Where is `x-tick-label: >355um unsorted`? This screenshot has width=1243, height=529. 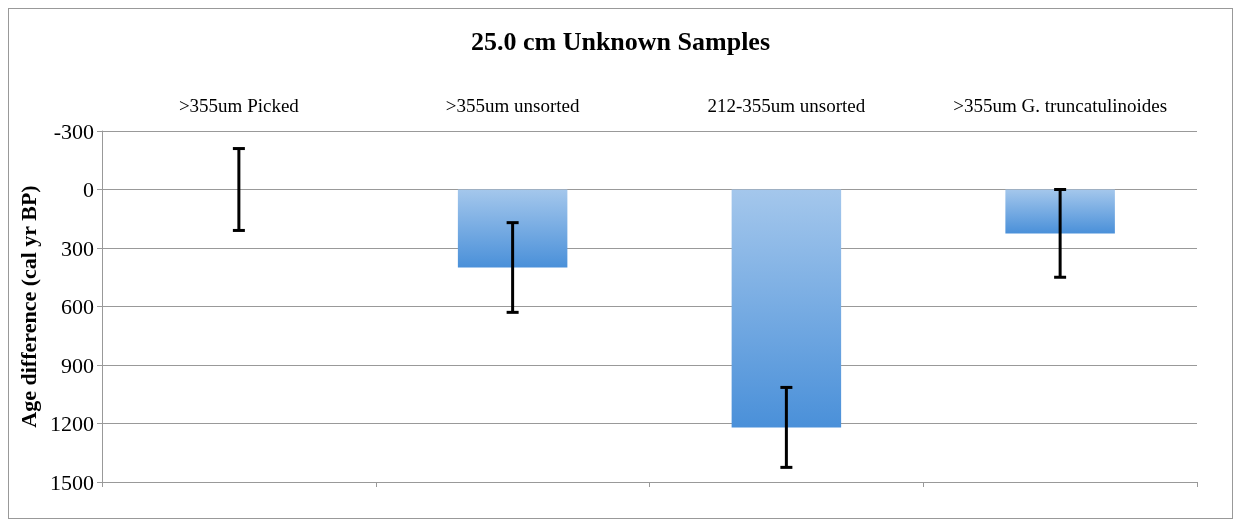
x-tick-label: >355um unsorted is located at coordinates (512, 105).